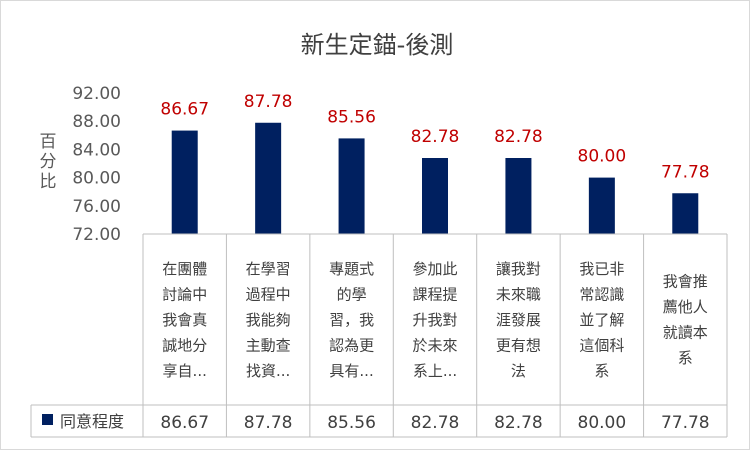 The height and width of the screenshot is (452, 752). What do you see at coordinates (96, 207) in the screenshot?
I see `y-tick-label: 76.00` at bounding box center [96, 207].